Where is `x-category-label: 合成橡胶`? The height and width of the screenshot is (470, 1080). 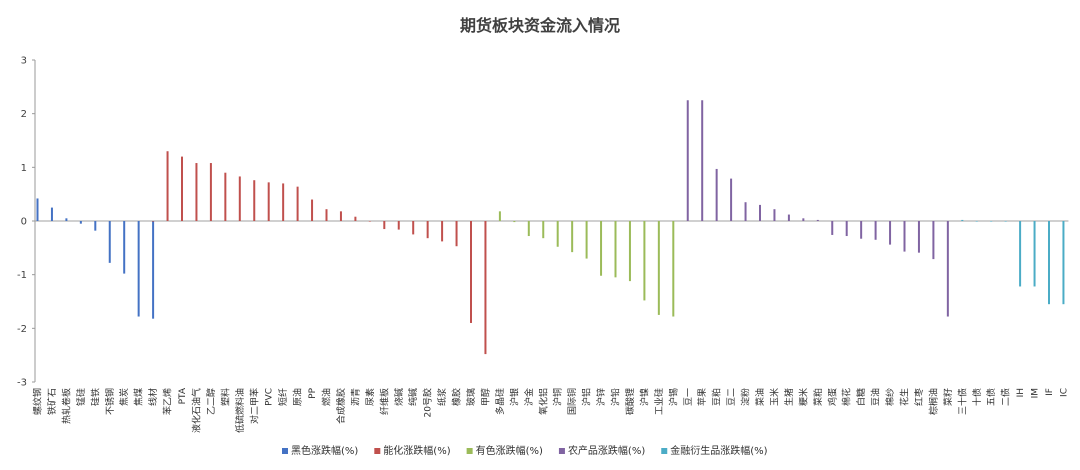 x-category-label: 合成橡胶 is located at coordinates (341, 406).